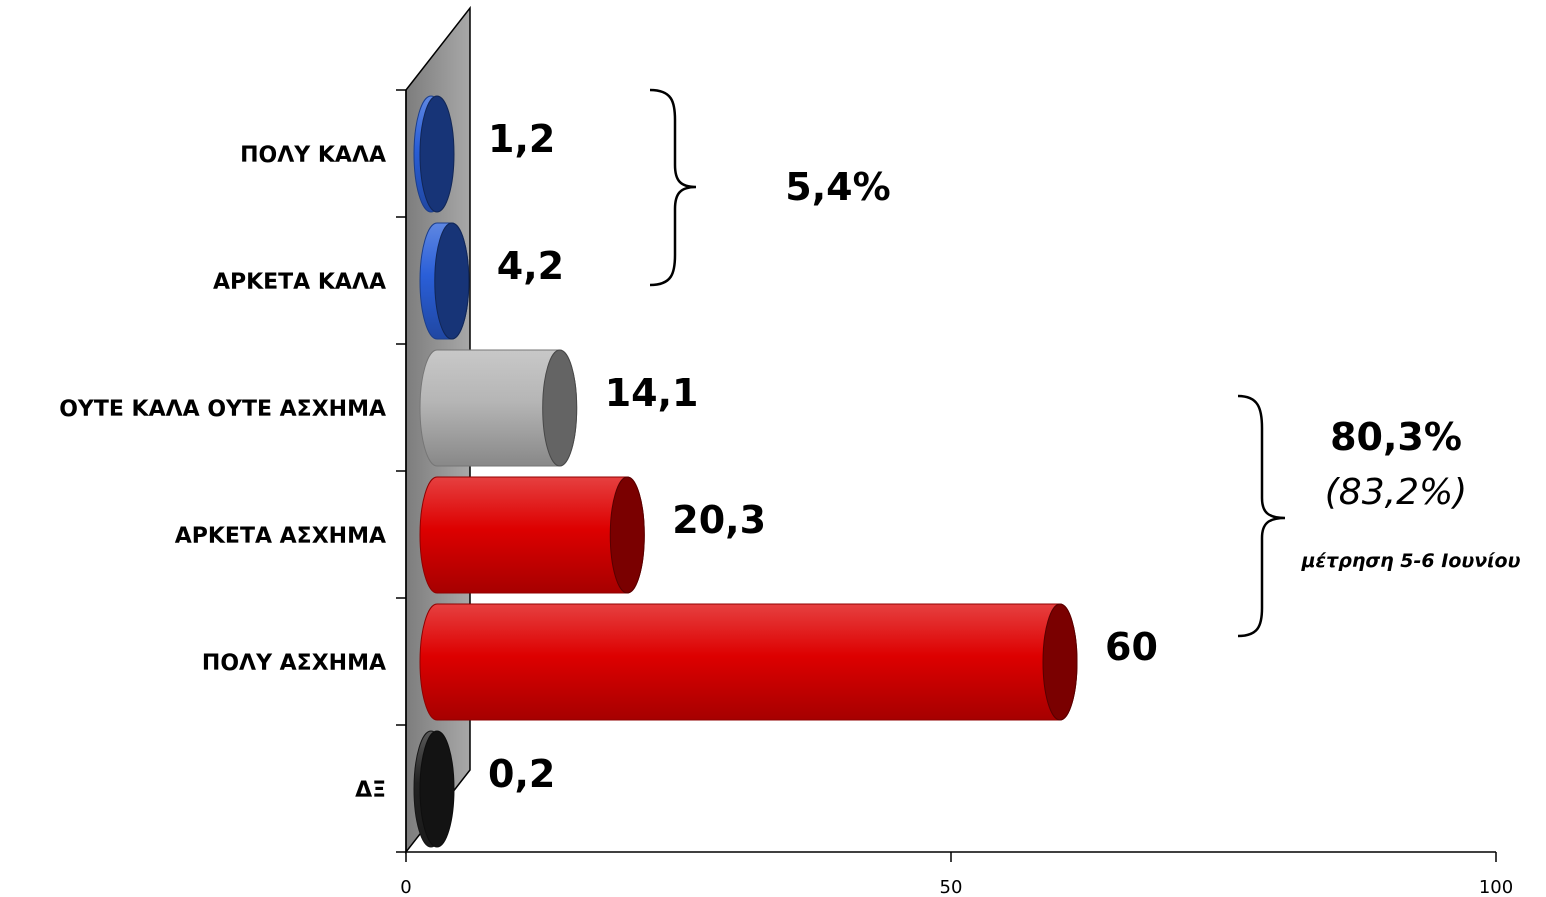  Describe the element at coordinates (1411, 561) in the screenshot. I see `annotation-bad-note: μέτρηση 5-6 Ιουνίου` at that location.